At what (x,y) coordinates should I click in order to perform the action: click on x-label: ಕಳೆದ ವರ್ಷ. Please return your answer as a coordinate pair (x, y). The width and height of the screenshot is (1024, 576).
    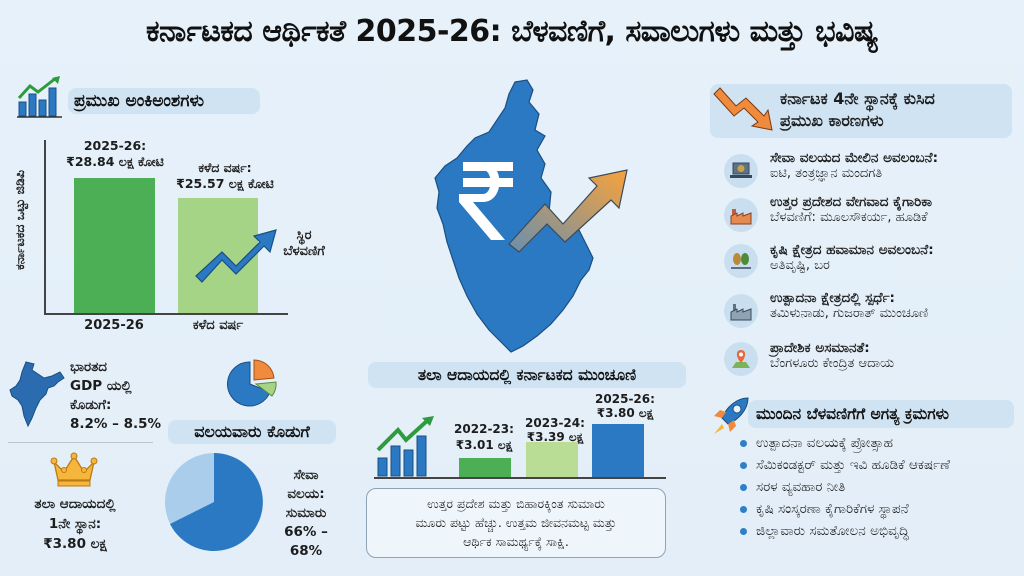
    Looking at the image, I should click on (218, 325).